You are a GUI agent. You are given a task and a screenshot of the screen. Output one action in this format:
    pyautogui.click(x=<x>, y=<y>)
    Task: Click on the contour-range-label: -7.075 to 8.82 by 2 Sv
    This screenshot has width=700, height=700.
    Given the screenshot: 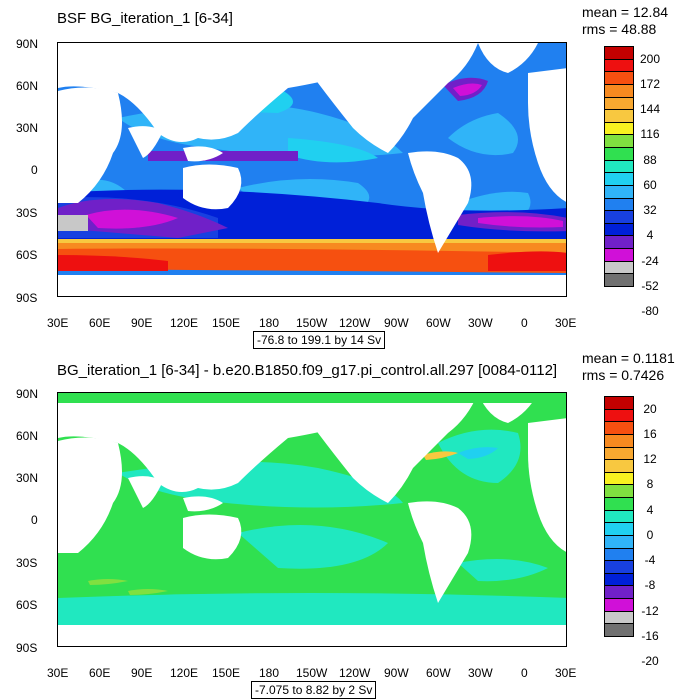 What is the action you would take?
    pyautogui.click(x=314, y=690)
    